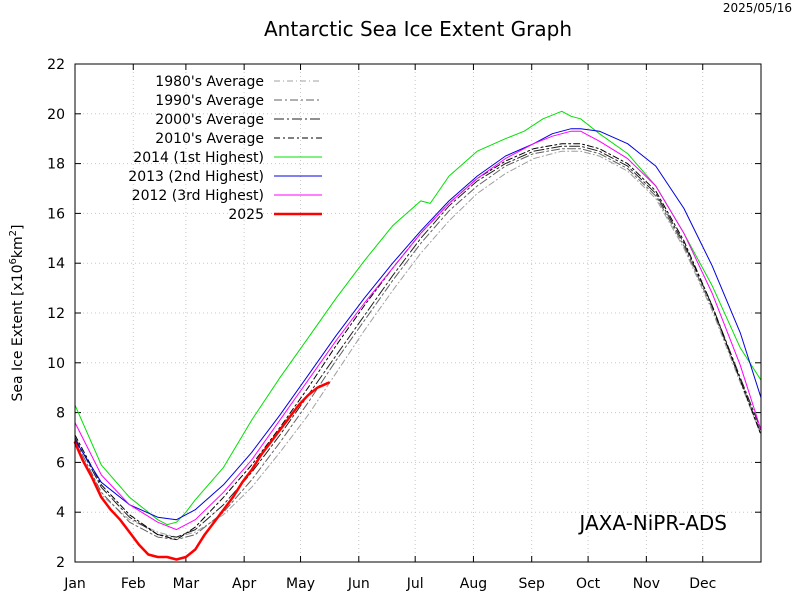 This screenshot has height=600, width=800. Describe the element at coordinates (18, 247) in the screenshot. I see `y-axis-label-mid: km` at that location.